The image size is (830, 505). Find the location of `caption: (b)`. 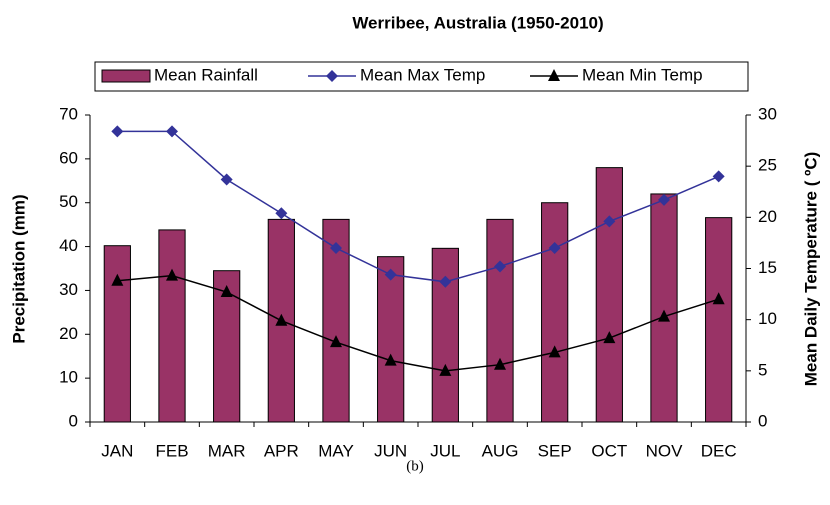

caption: (b) is located at coordinates (415, 466).